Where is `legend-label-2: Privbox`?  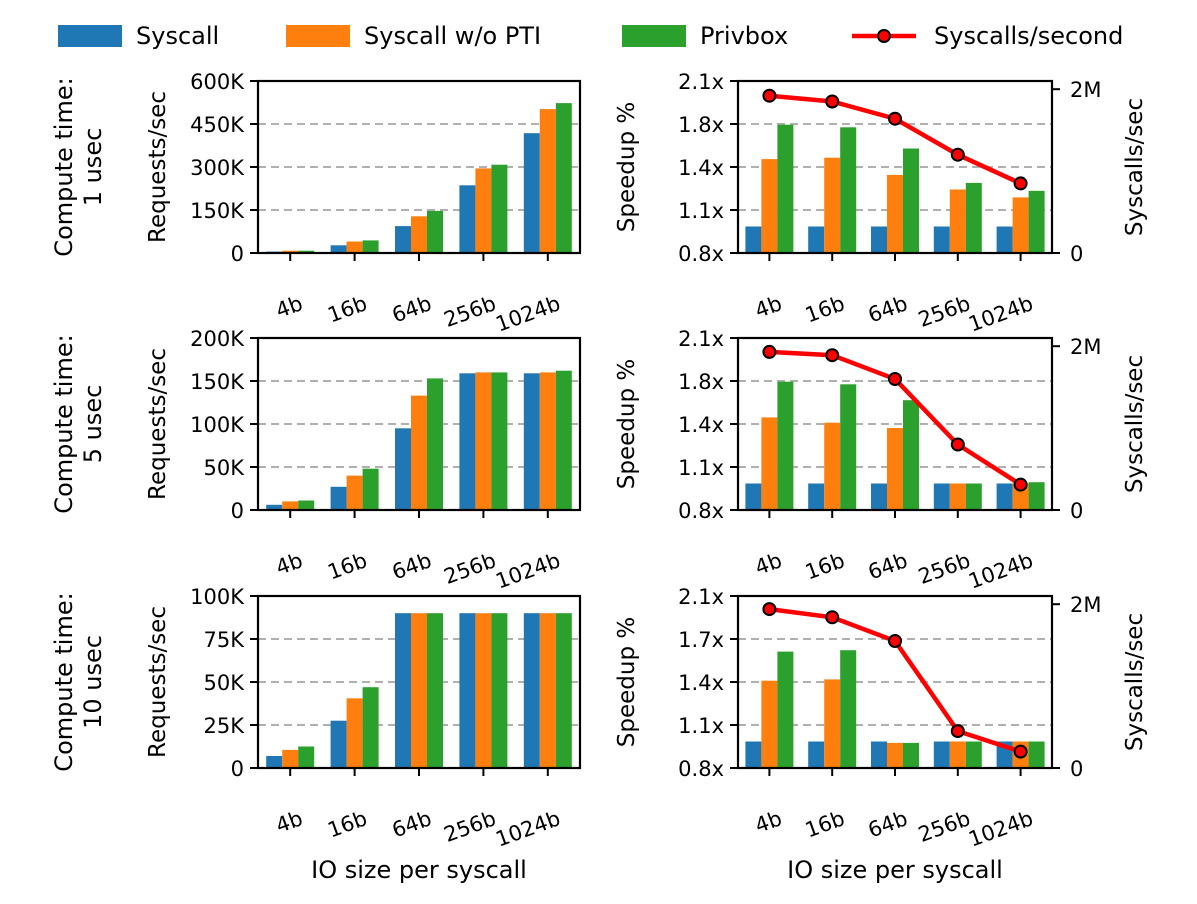 legend-label-2: Privbox is located at coordinates (744, 36).